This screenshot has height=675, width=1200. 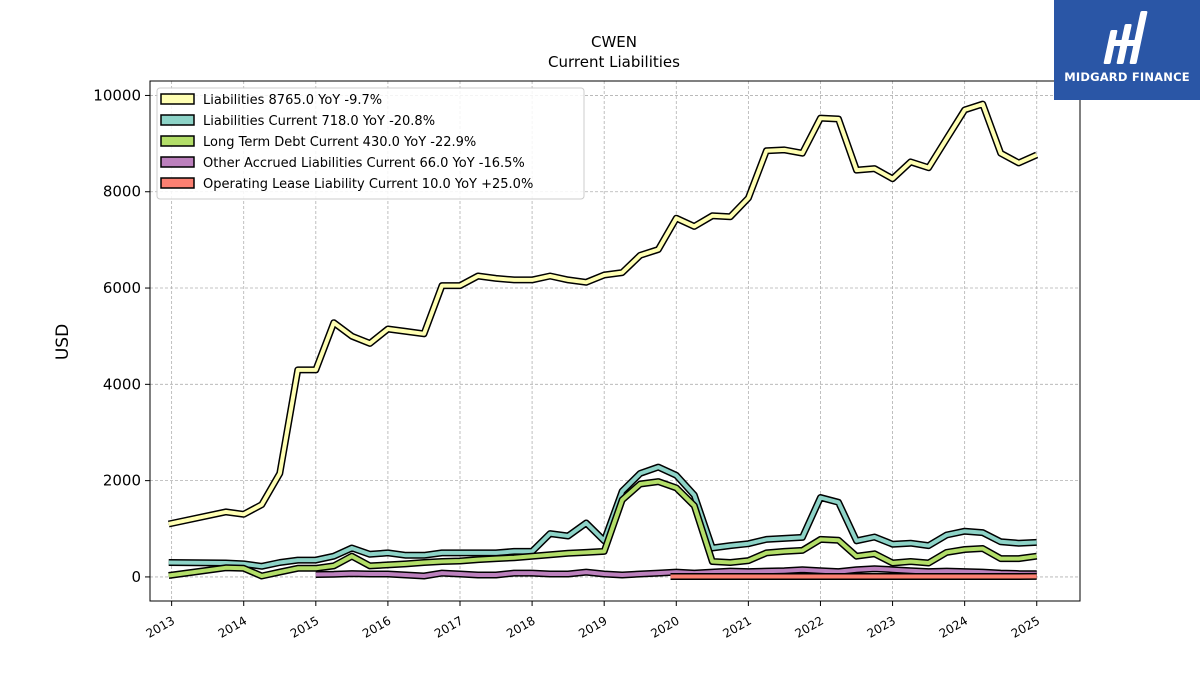 I want to click on y-tick-label: 6000, so click(x=122, y=288).